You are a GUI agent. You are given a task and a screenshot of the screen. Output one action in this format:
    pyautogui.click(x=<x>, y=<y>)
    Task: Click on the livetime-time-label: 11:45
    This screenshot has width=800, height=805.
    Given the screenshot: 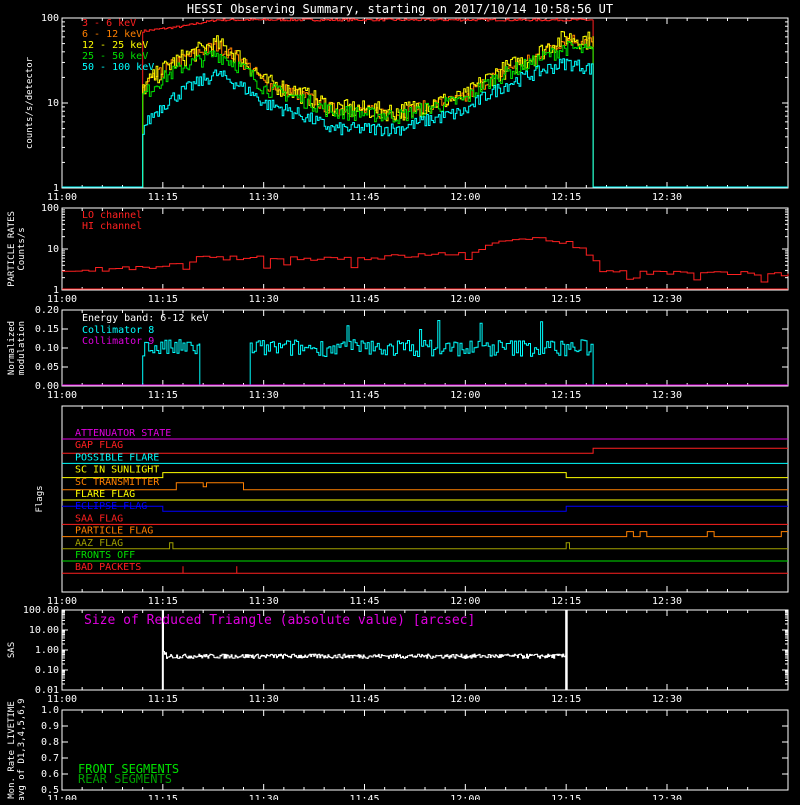 What is the action you would take?
    pyautogui.click(x=364, y=797)
    